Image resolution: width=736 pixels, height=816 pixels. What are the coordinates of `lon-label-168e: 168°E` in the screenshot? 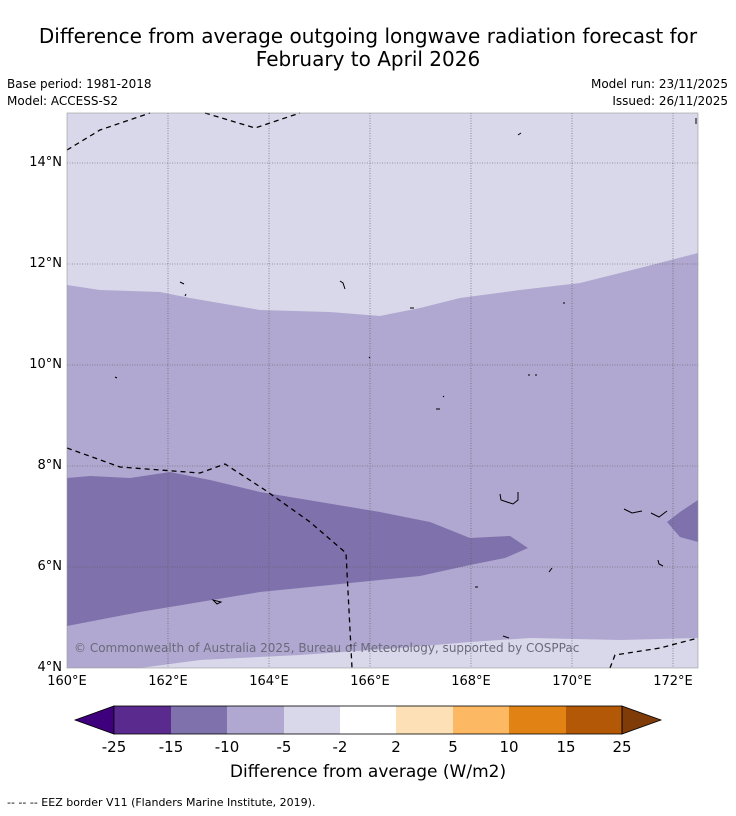 It's located at (471, 681).